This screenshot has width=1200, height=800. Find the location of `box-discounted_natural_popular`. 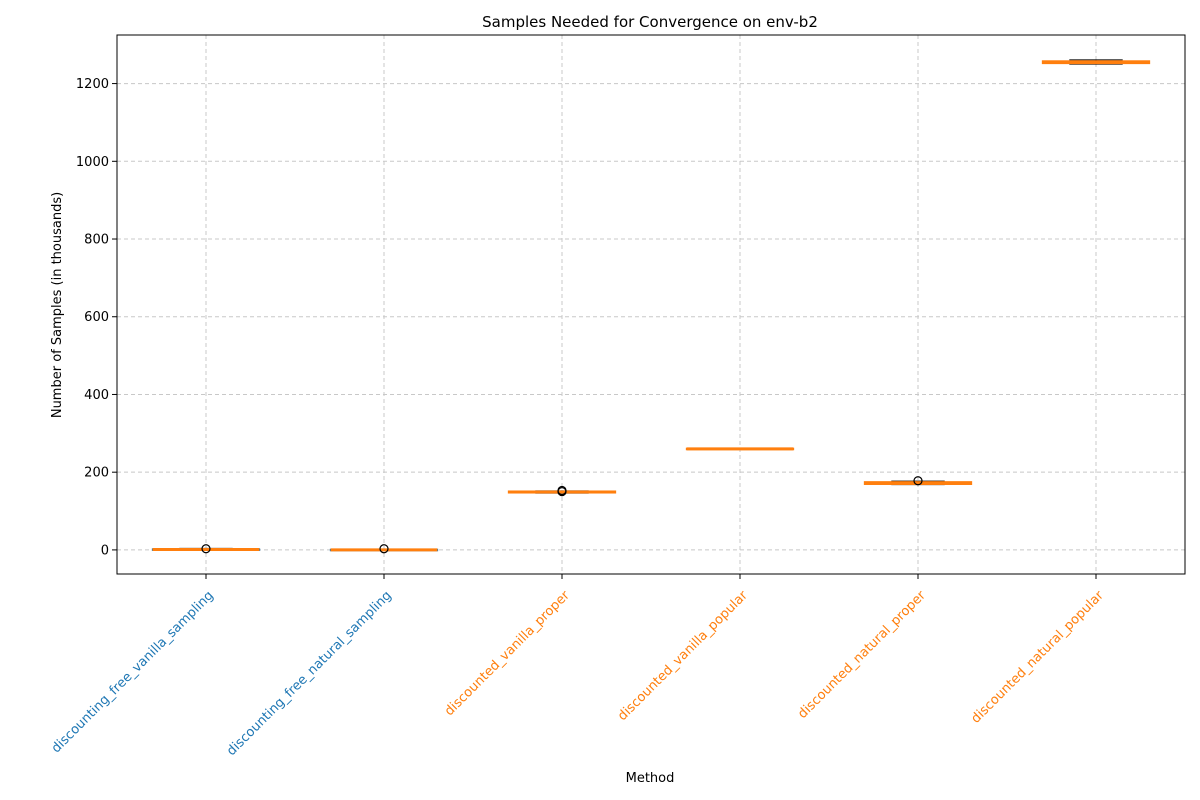

box-discounted_natural_popular is located at coordinates (1096, 62).